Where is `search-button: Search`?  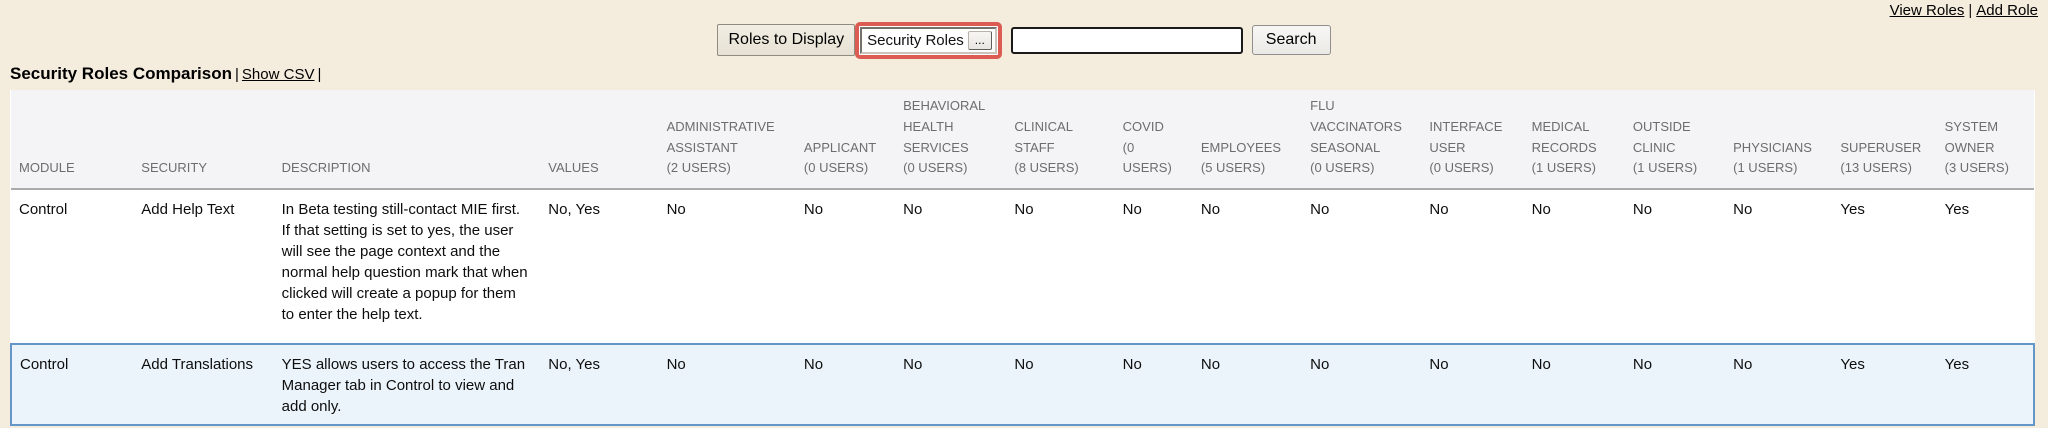 search-button: Search is located at coordinates (1291, 40).